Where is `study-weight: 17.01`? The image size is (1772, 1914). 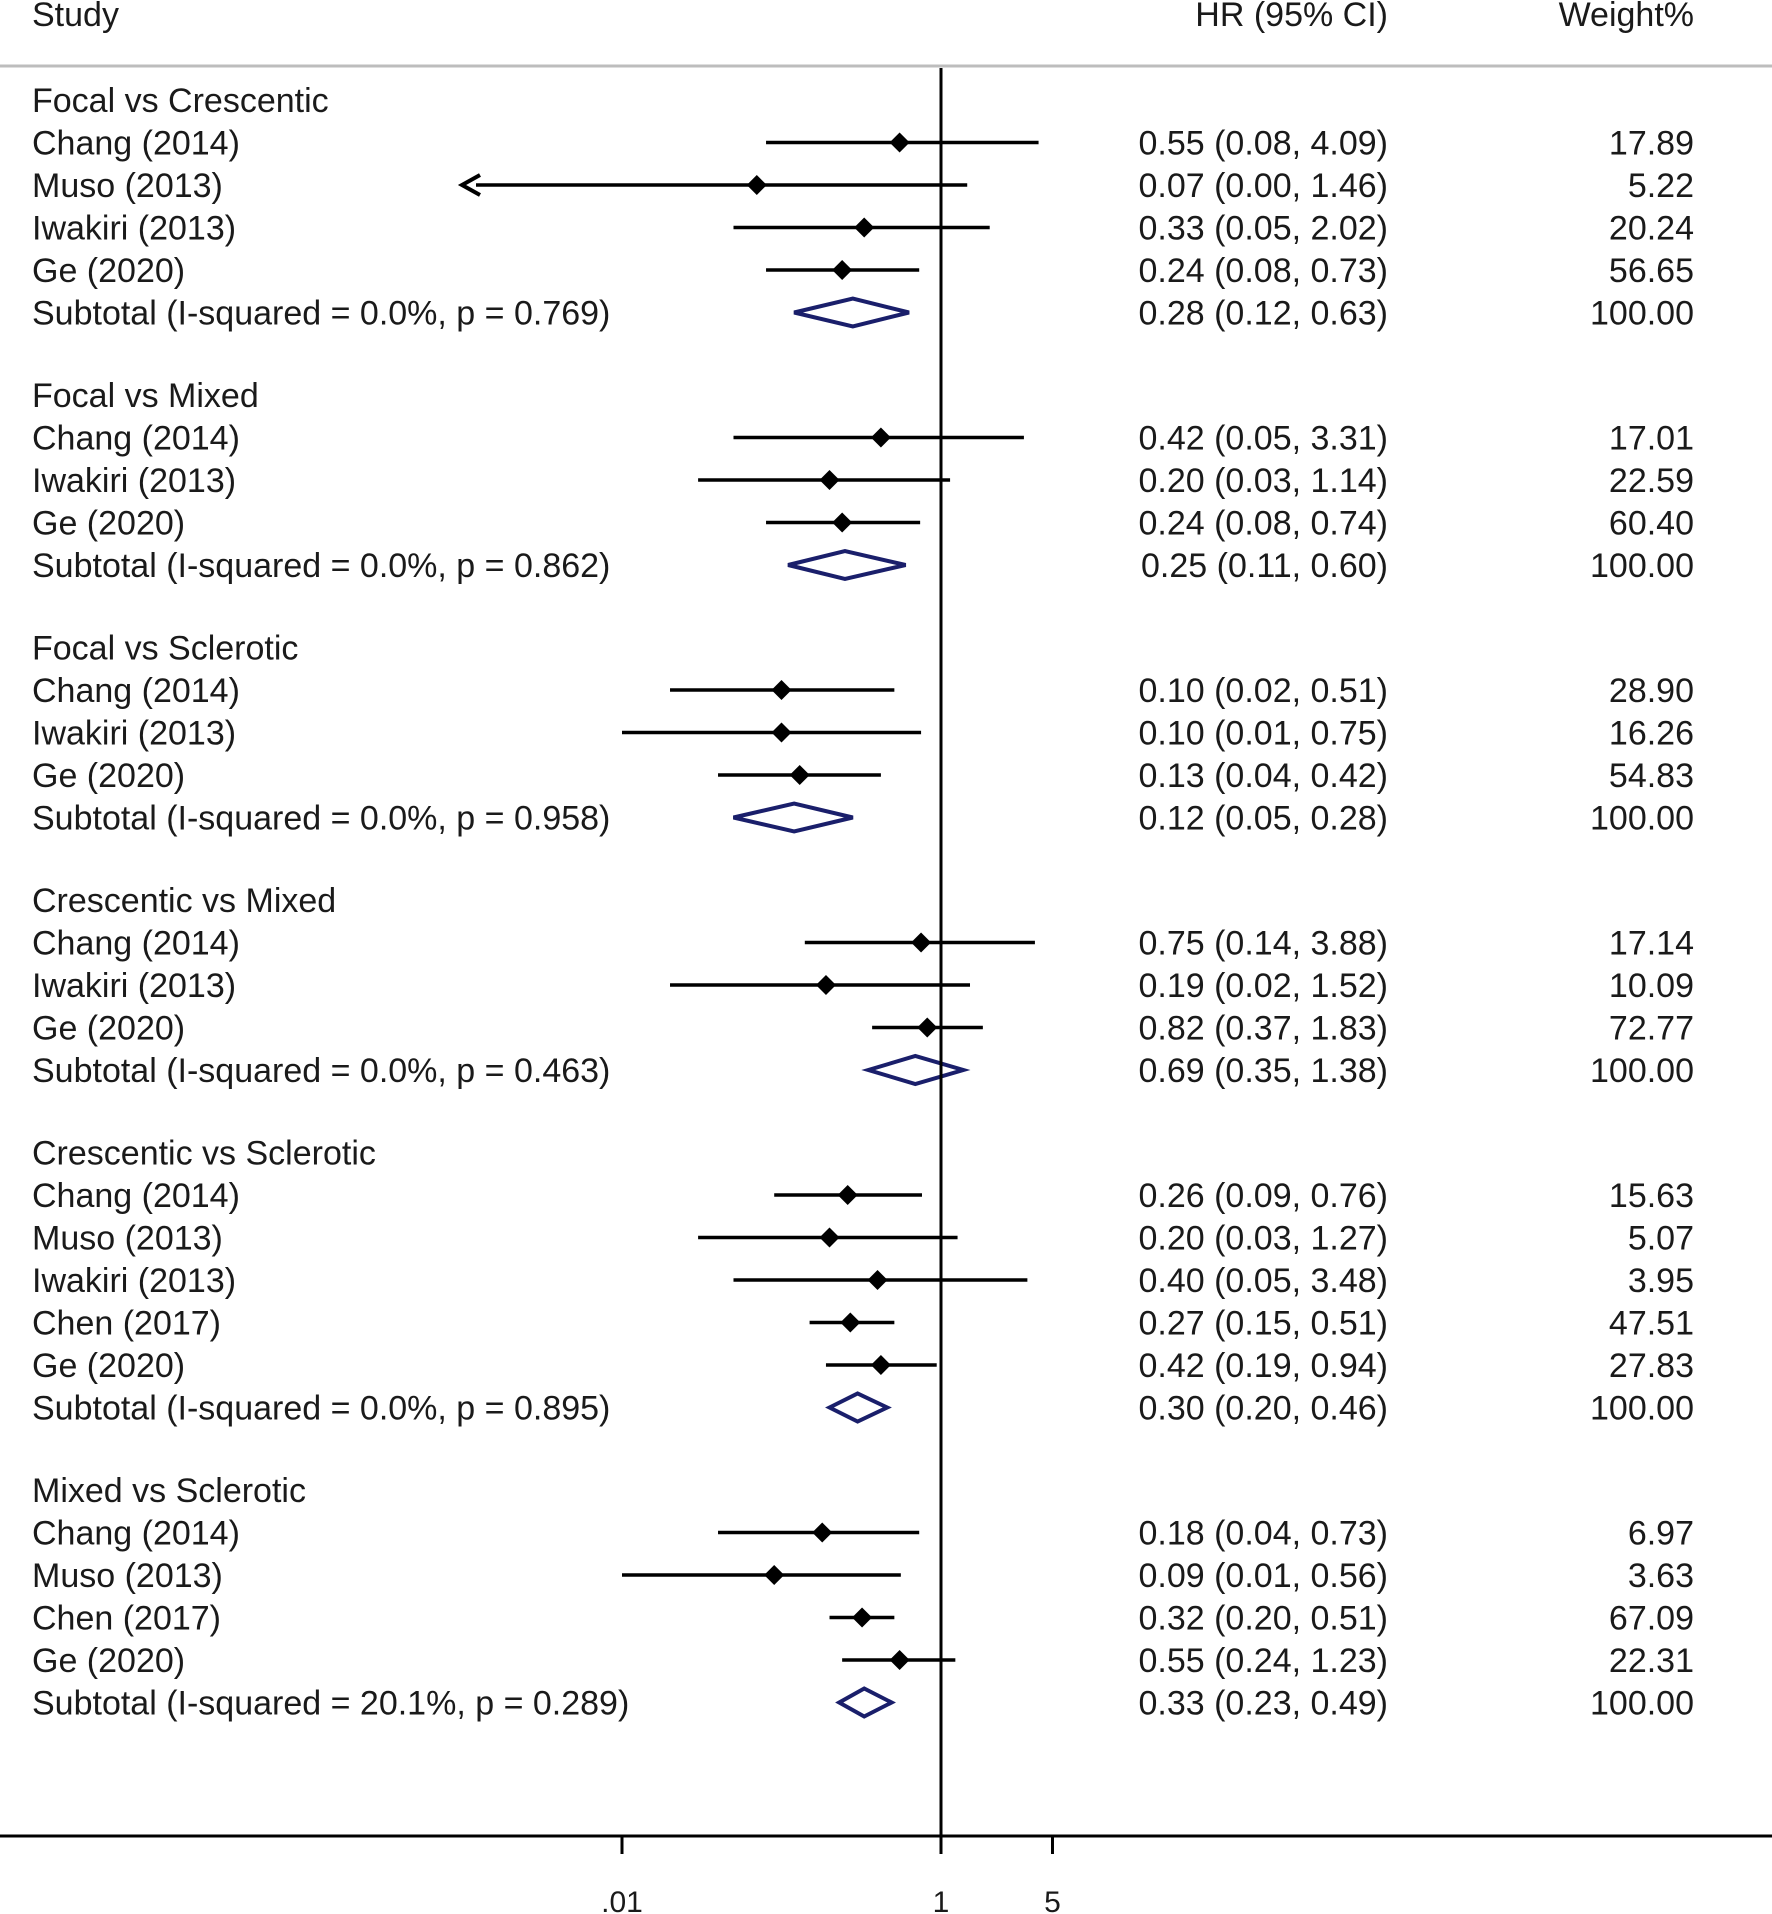 study-weight: 17.01 is located at coordinates (1651, 439).